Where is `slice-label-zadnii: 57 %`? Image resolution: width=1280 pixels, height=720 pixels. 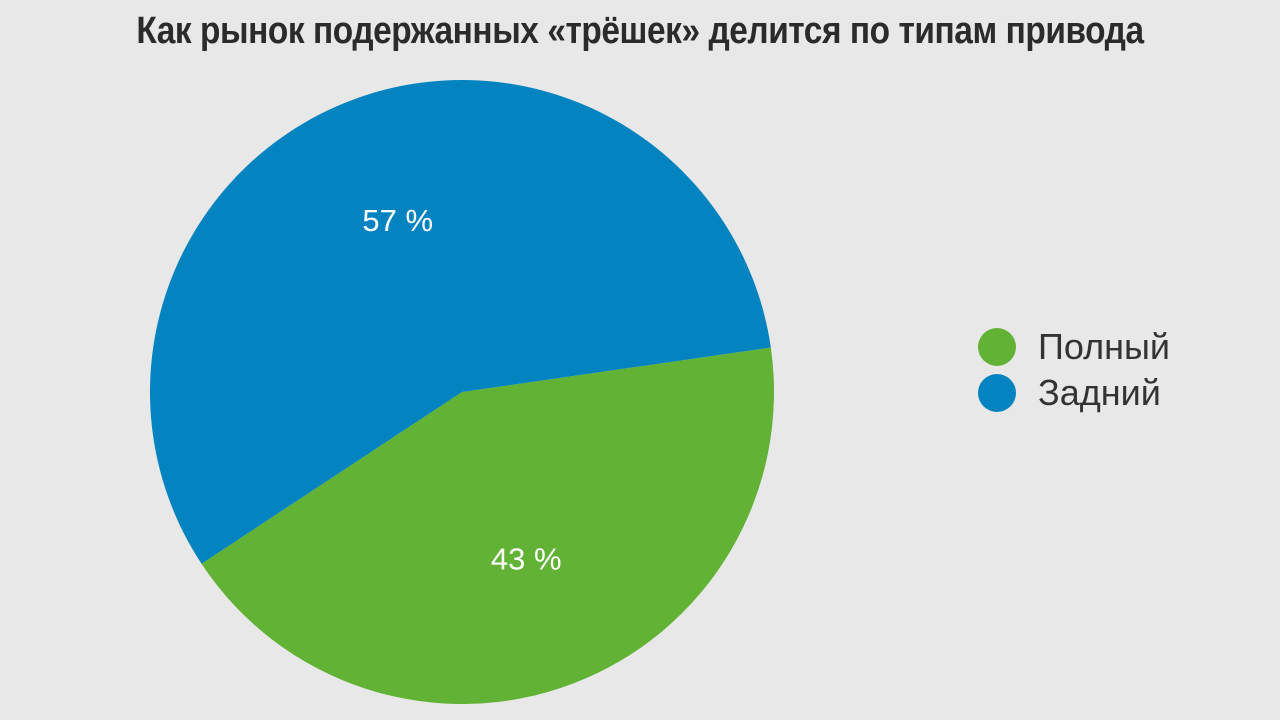
slice-label-zadnii: 57 % is located at coordinates (397, 220).